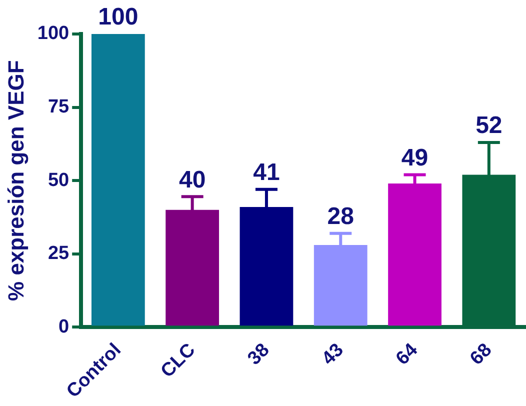  Describe the element at coordinates (266, 172) in the screenshot. I see `data-label: 41` at that location.